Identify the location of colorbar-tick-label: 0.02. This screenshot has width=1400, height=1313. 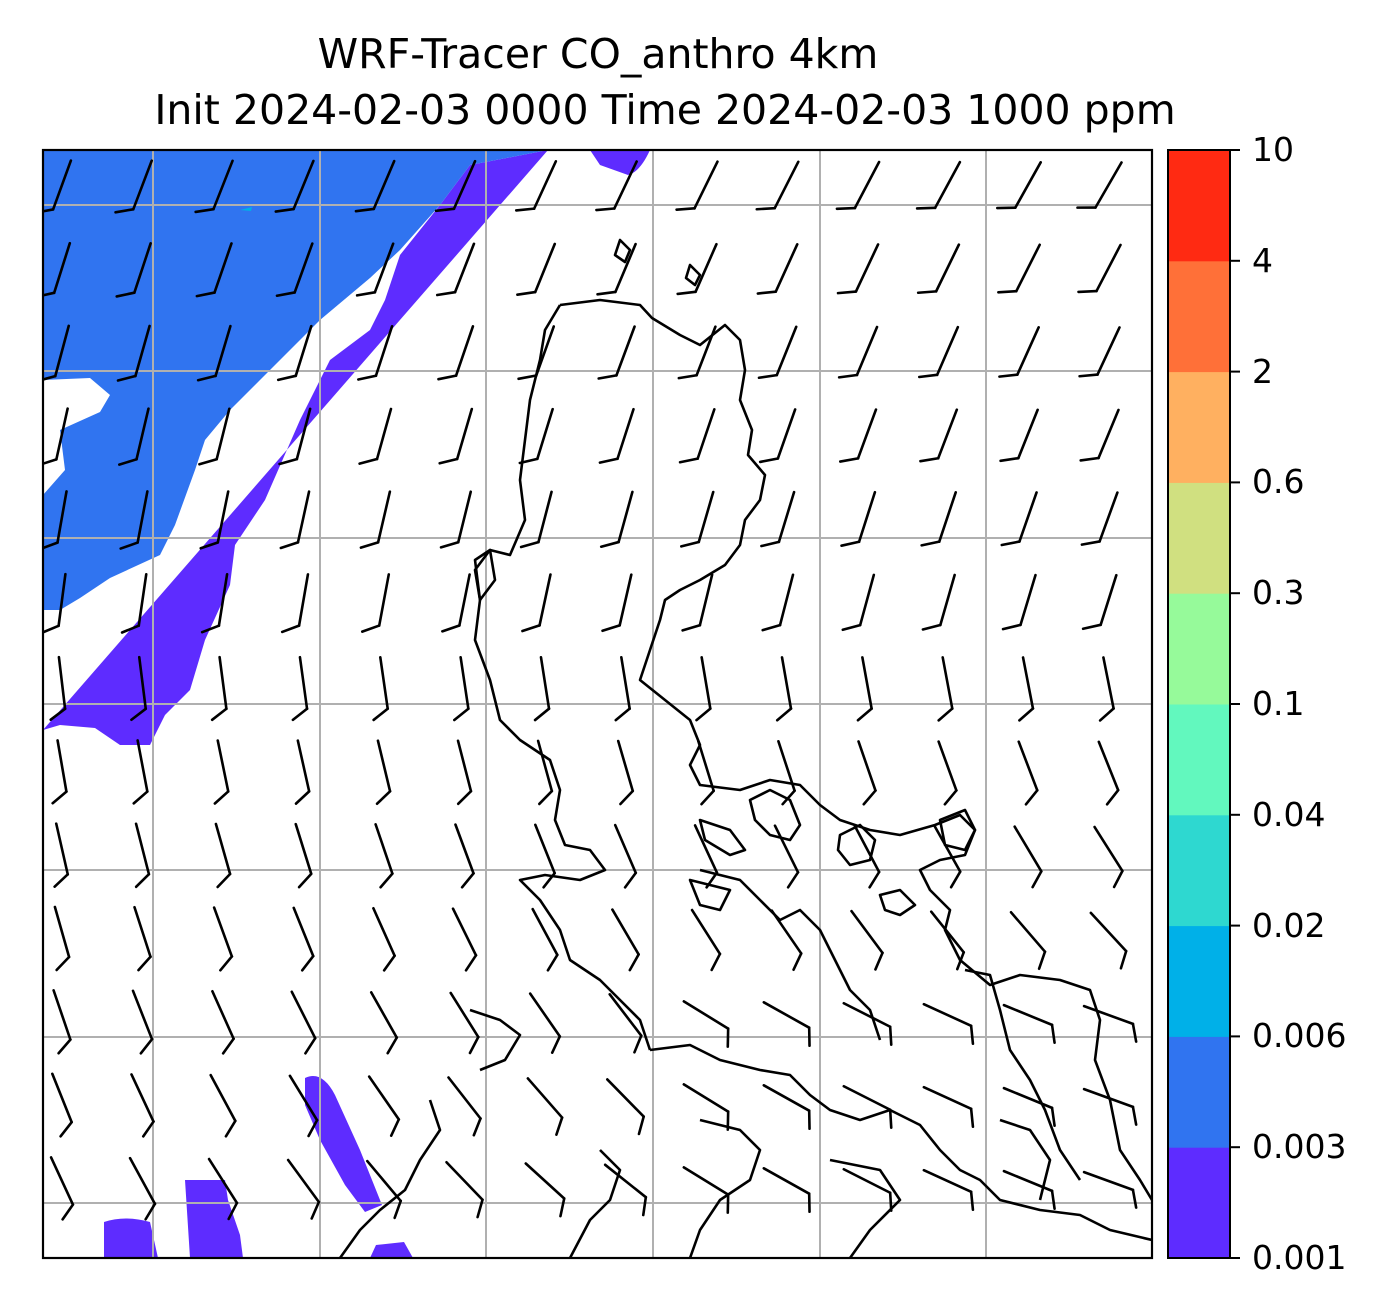
(1289, 925).